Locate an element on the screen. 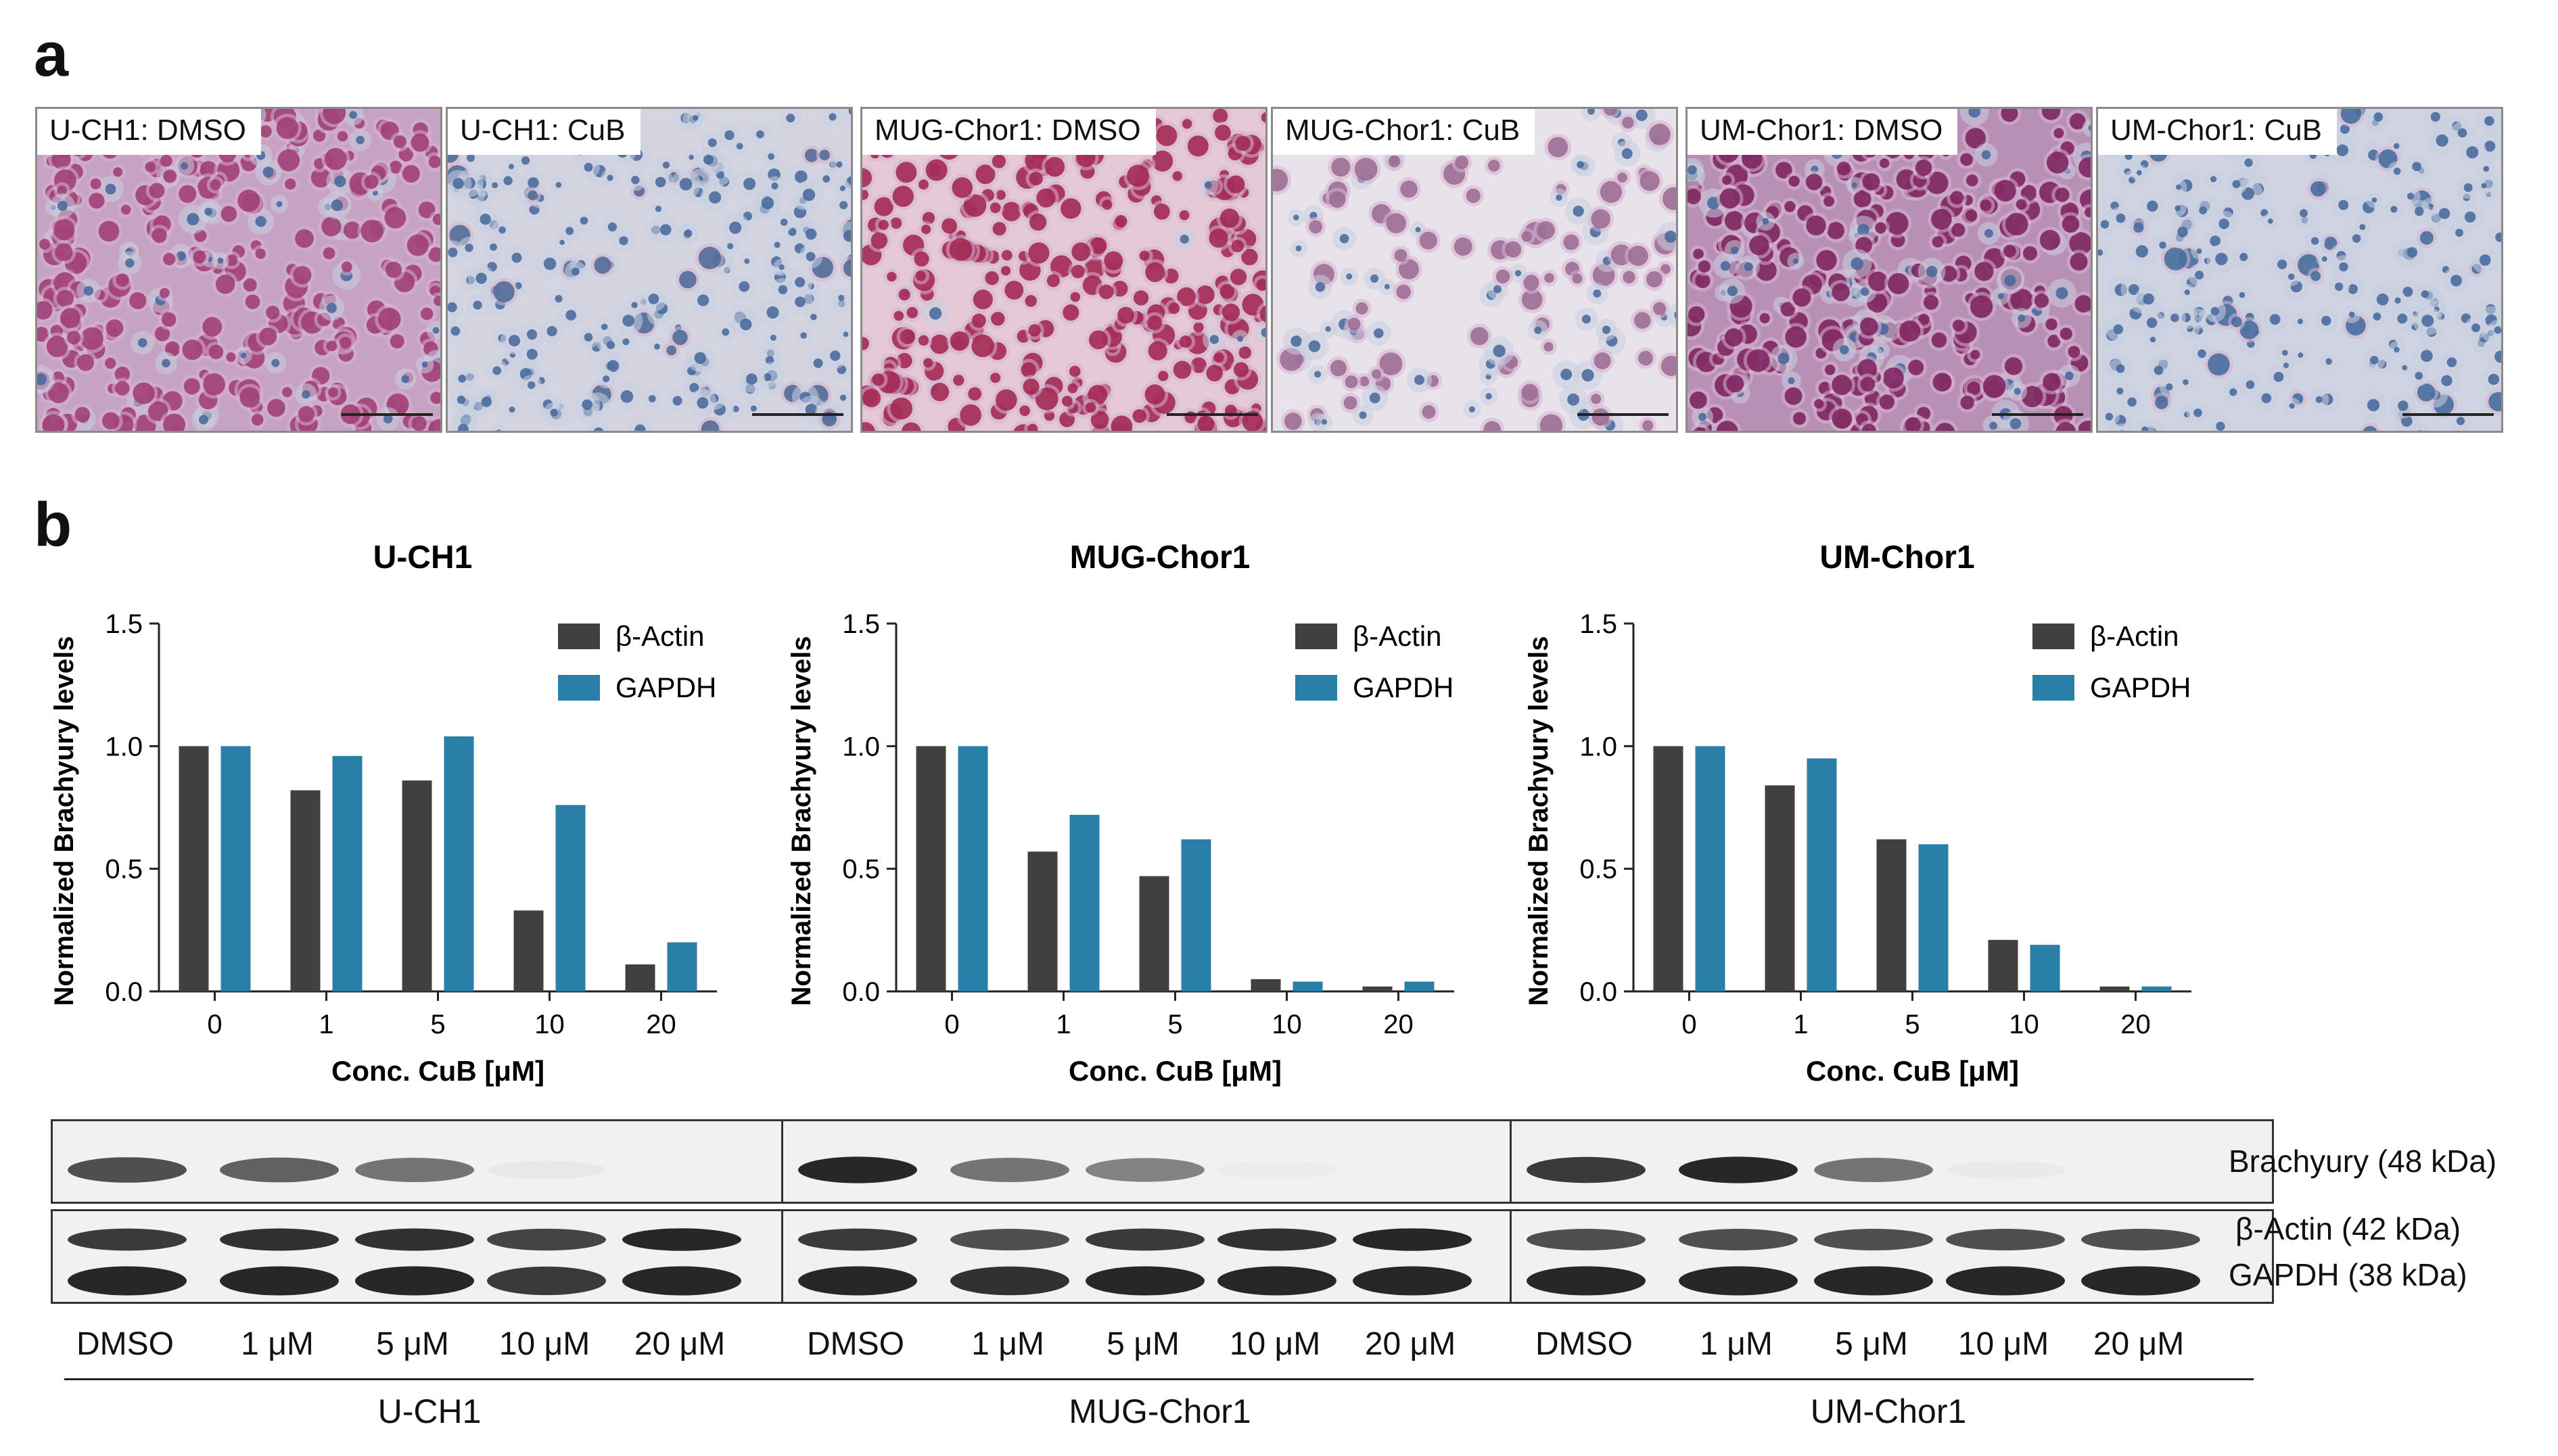 The height and width of the screenshot is (1456, 2558). micrograph-u-ch1-cub: U-CH1: CuB is located at coordinates (650, 270).